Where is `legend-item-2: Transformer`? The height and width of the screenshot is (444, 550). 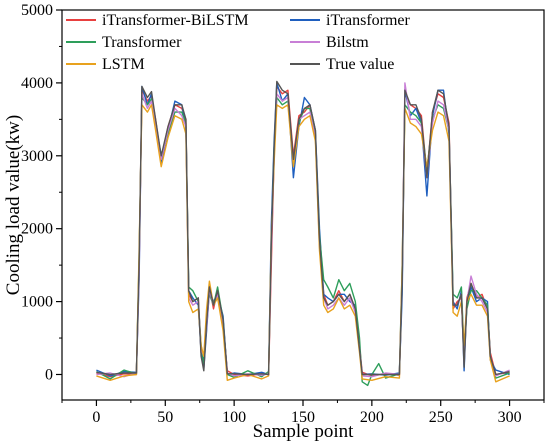
legend-item-2: Transformer is located at coordinates (124, 42).